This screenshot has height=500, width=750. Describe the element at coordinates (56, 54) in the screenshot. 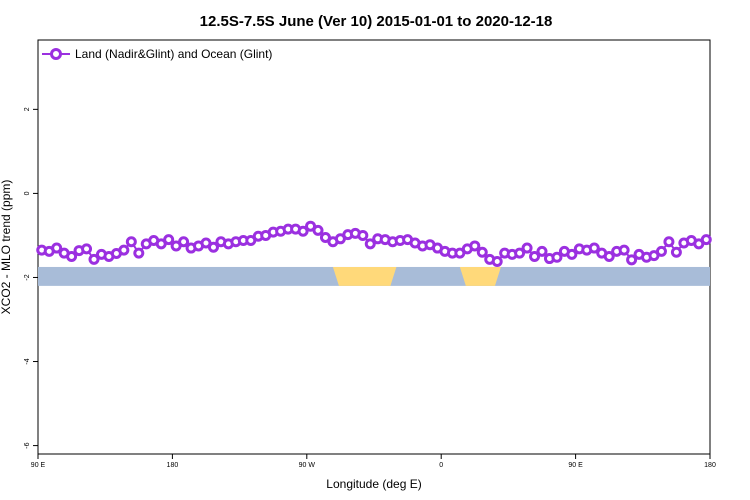

I see `legend-marker` at that location.